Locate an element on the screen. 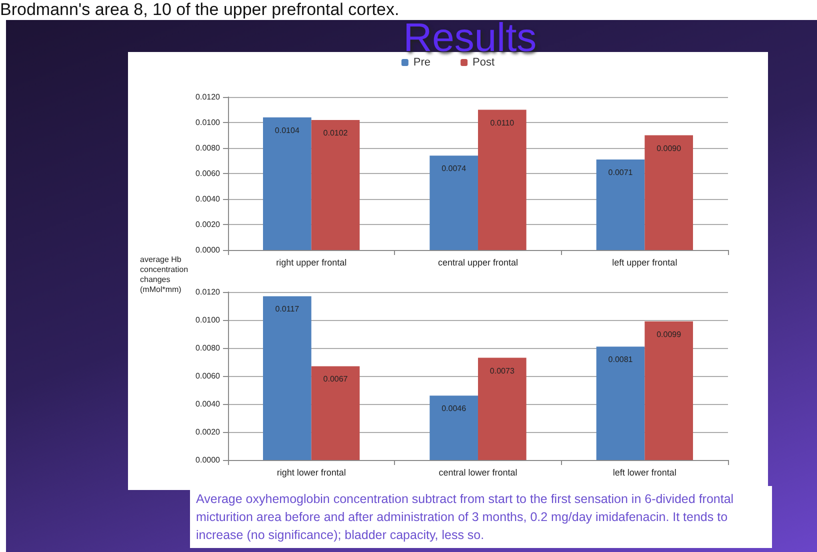 The width and height of the screenshot is (817, 552). text: Brodmann's area 8, 10 of the upper prefrontal cortex. is located at coordinates (200, 10).